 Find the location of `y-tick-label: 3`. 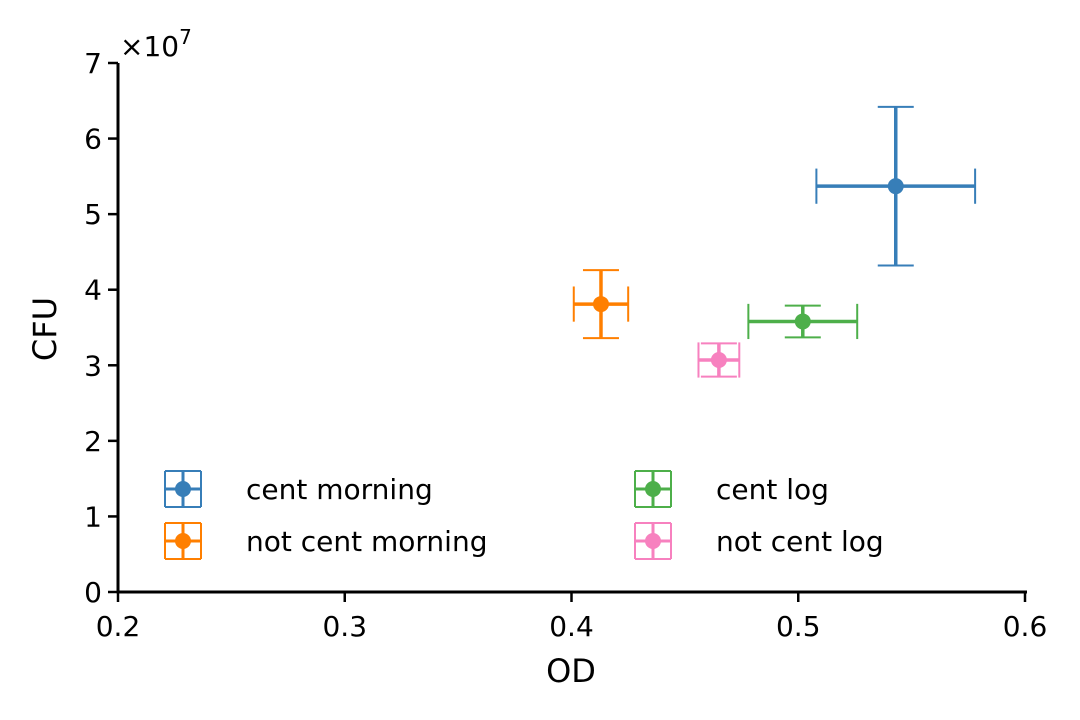

y-tick-label: 3 is located at coordinates (93, 365).